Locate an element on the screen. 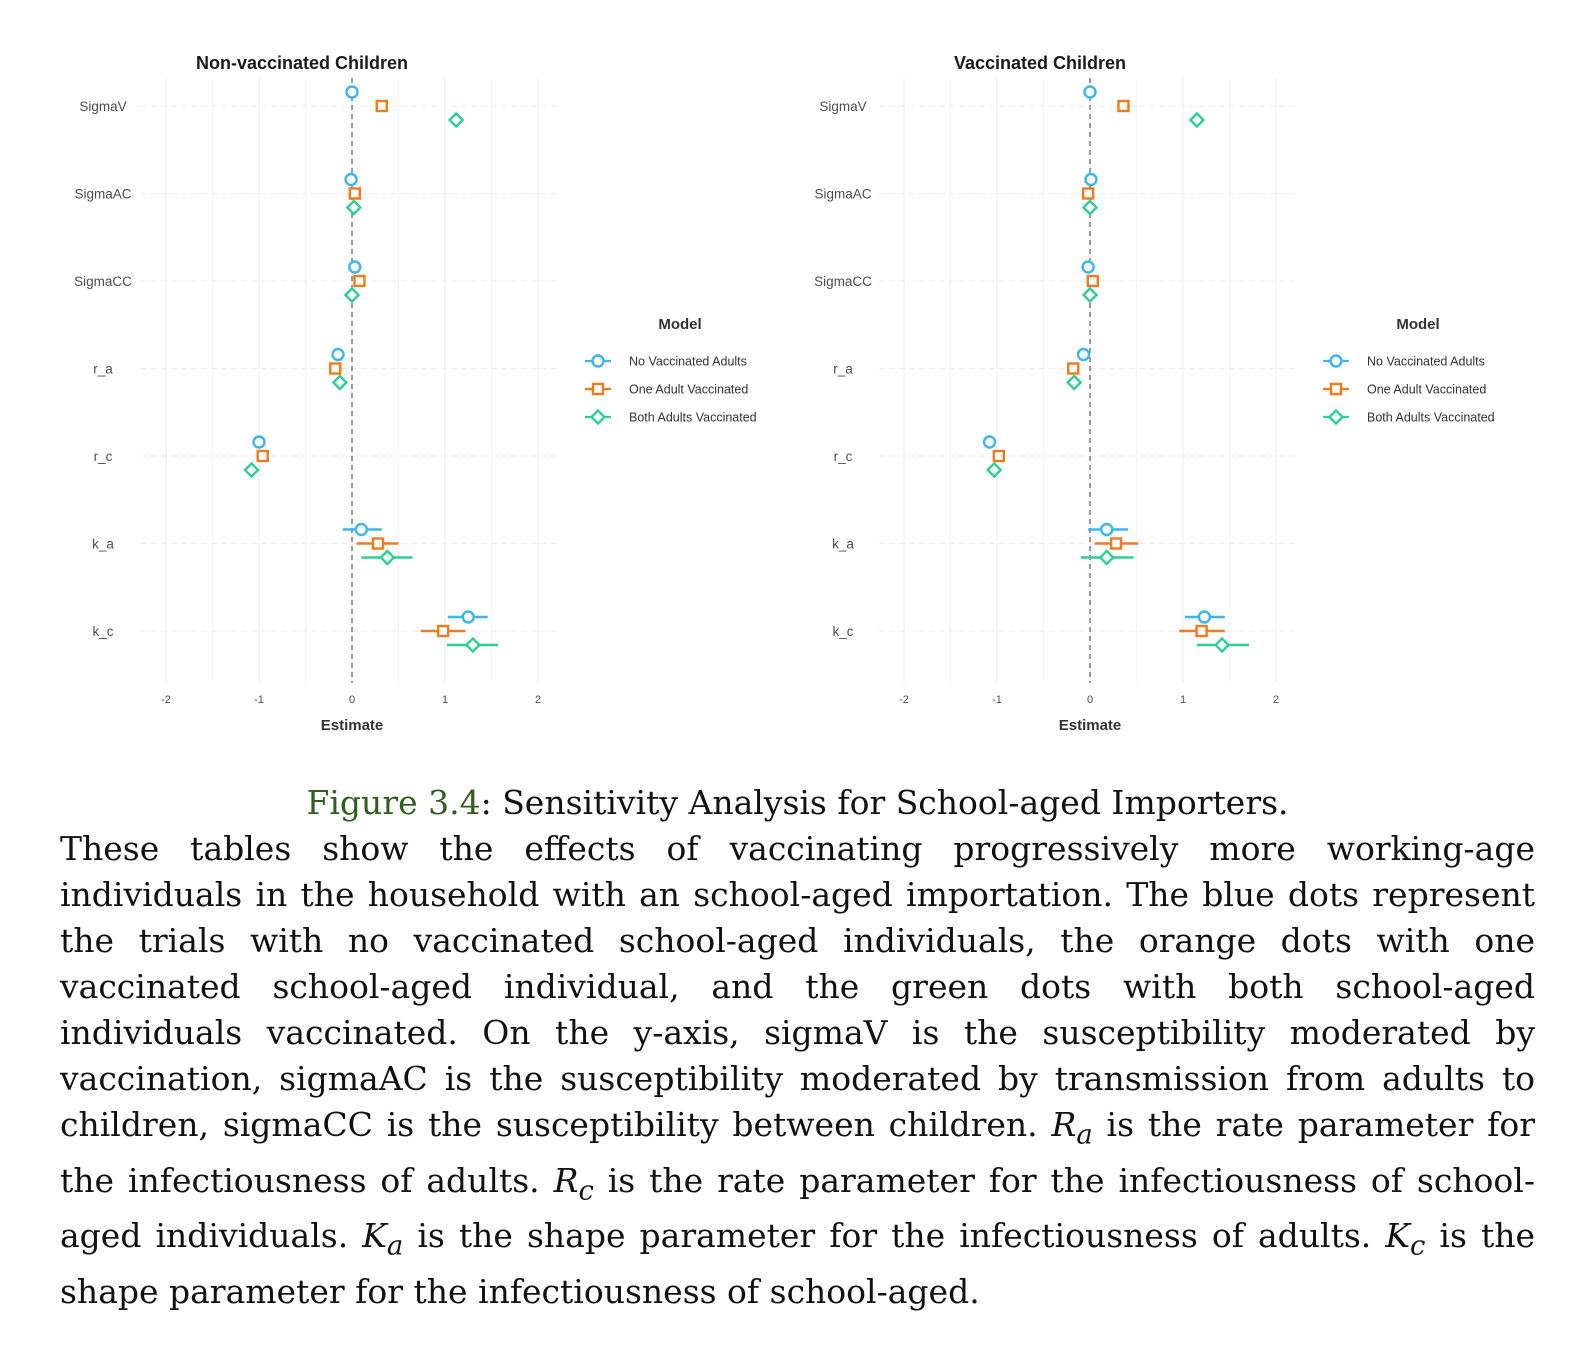 This screenshot has height=1356, width=1570. figure-label: Figure 3.4 is located at coordinates (393, 802).